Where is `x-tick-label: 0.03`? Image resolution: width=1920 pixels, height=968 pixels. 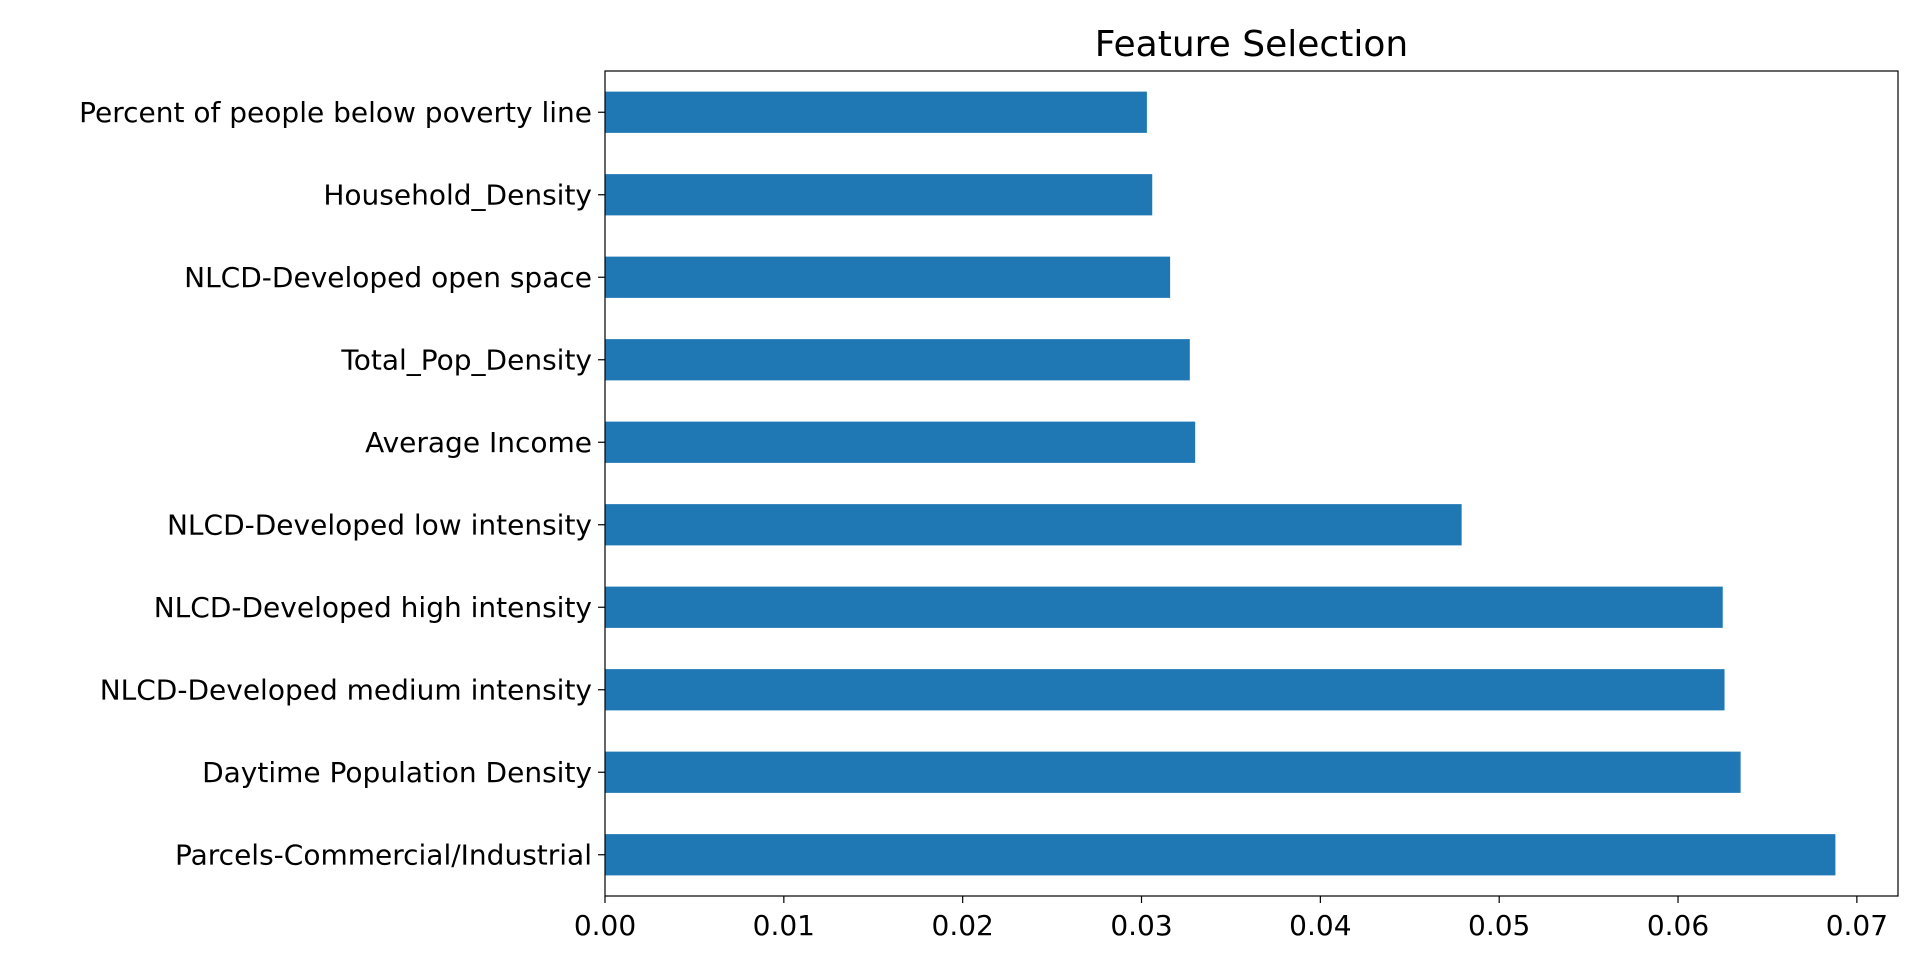
x-tick-label: 0.03 is located at coordinates (1141, 925).